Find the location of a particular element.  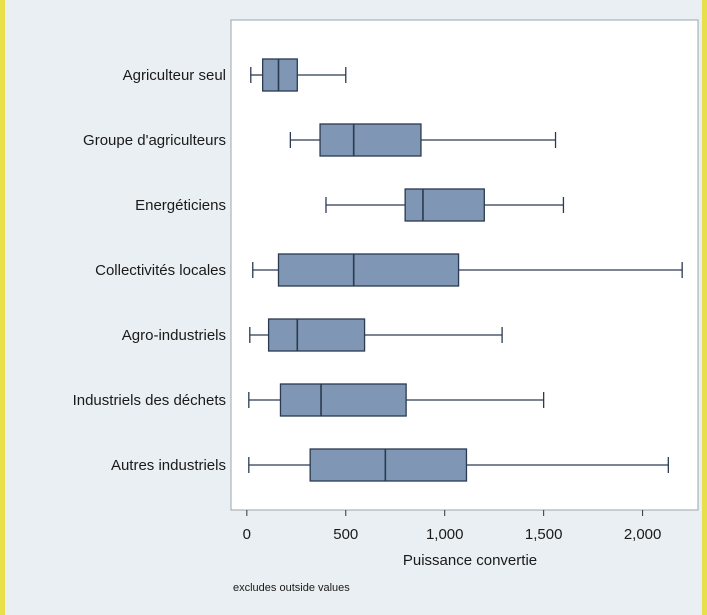

category-label: Groupe d'agriculteurs is located at coordinates (154, 140).